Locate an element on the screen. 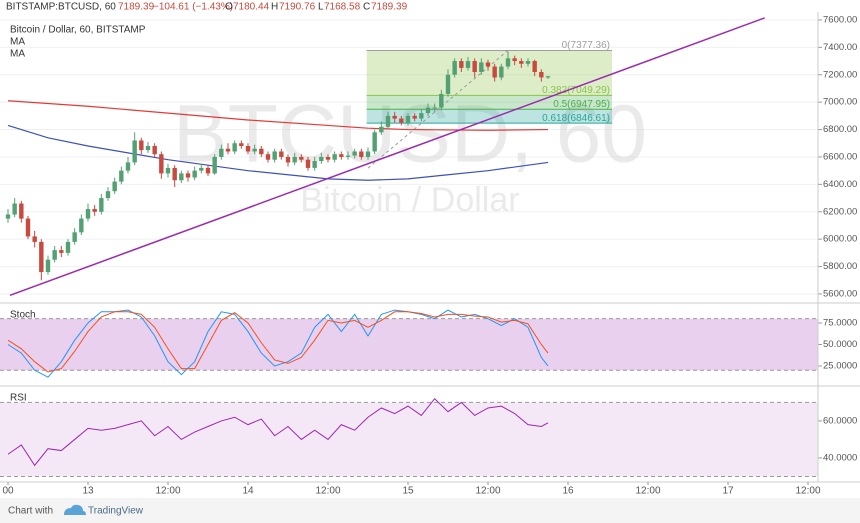  footer-prefix: Chart with is located at coordinates (30, 511).